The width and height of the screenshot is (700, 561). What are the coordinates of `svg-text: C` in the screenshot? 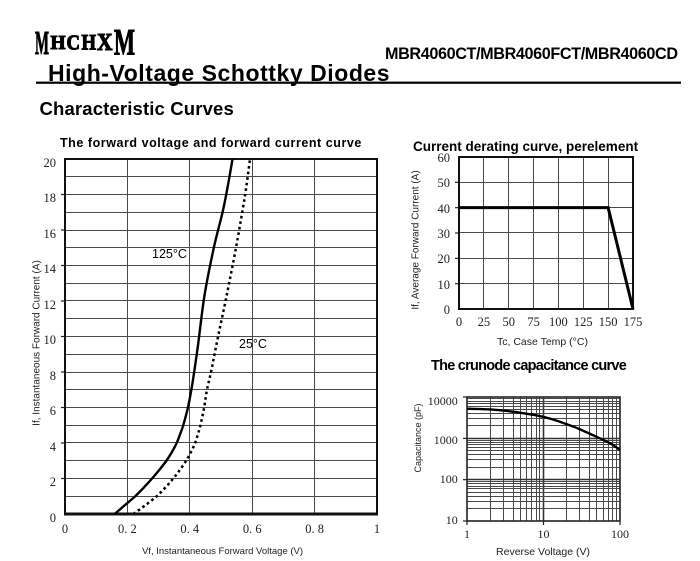 It's located at (74, 42).